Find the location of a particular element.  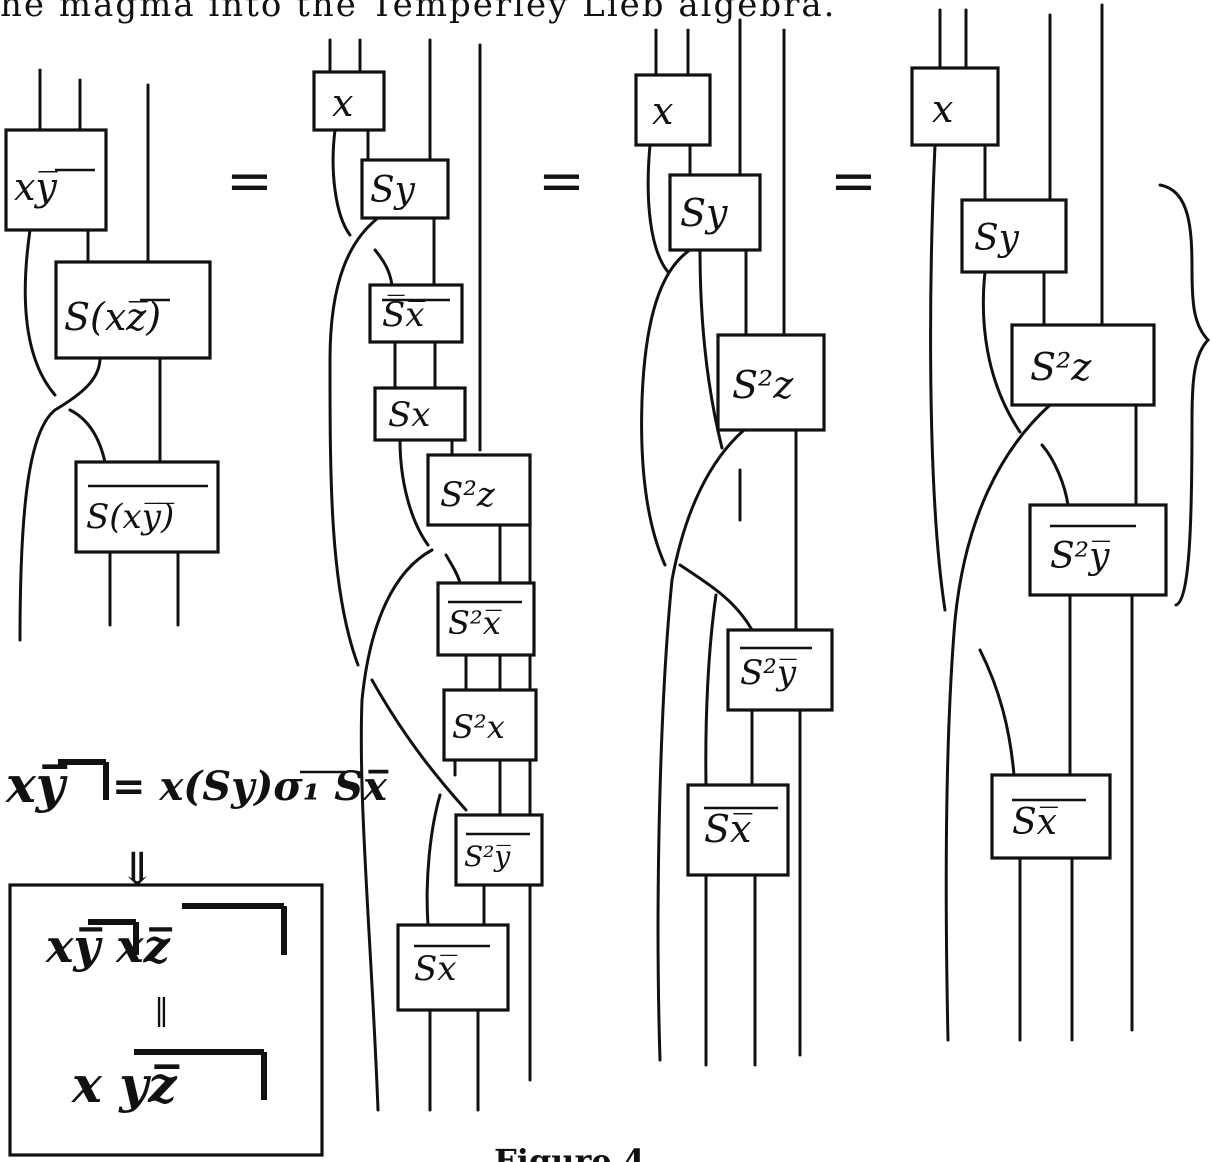

box-S2x-bar is located at coordinates (486, 619).